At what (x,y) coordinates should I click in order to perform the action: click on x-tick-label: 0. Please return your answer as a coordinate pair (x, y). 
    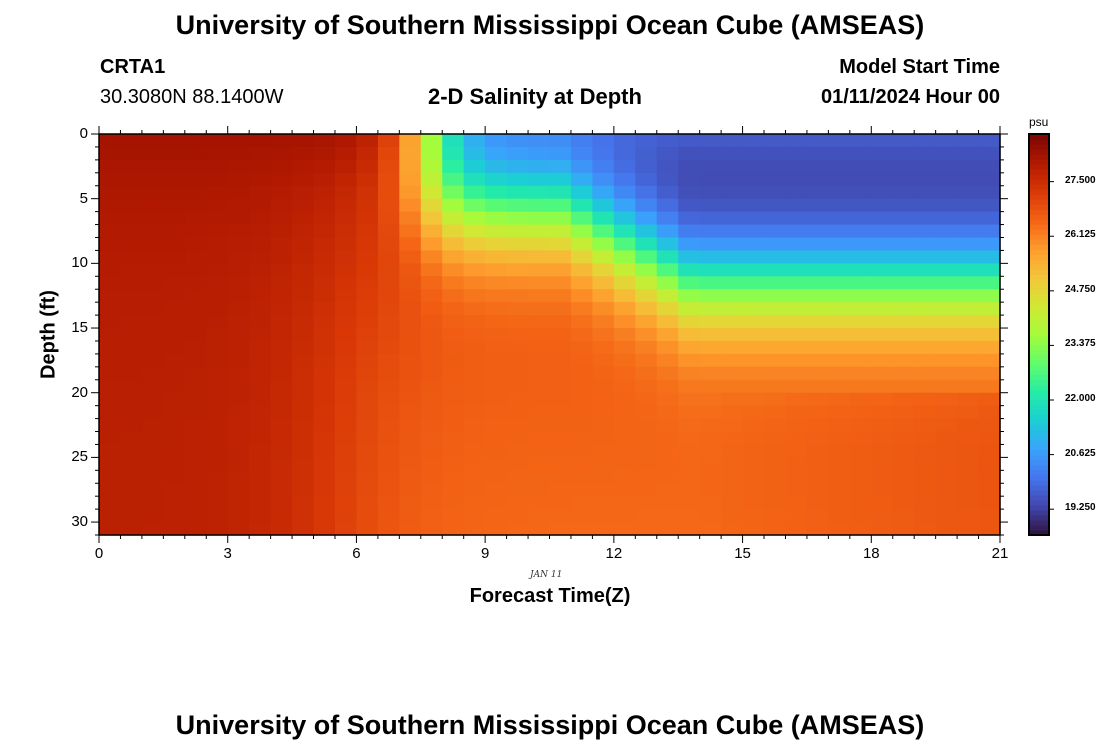
    Looking at the image, I should click on (99, 553).